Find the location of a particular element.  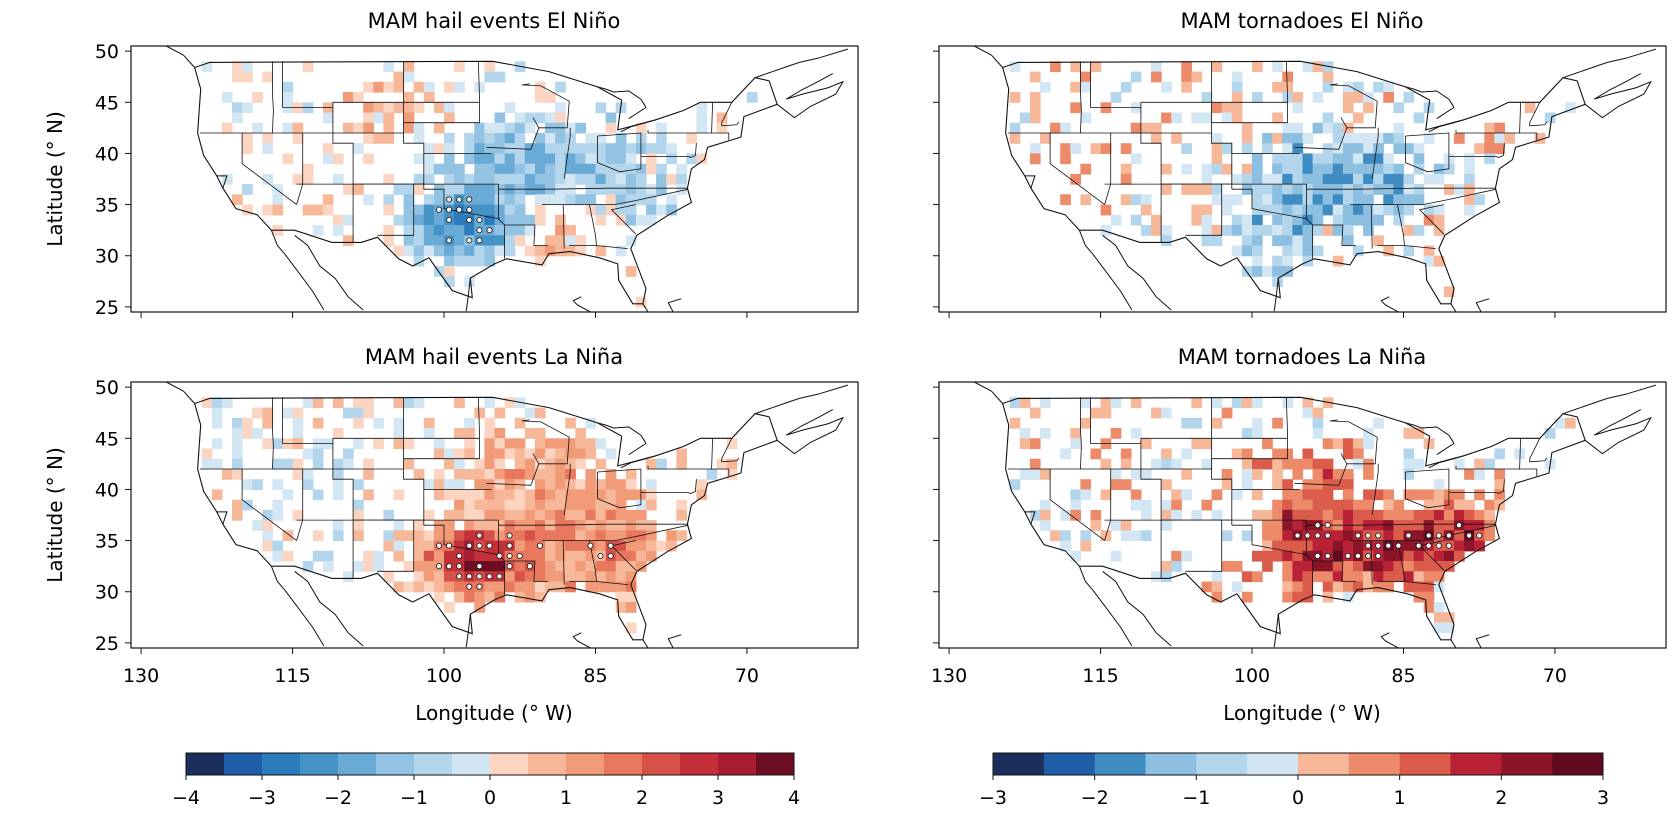

lat-tick-label: 40 is located at coordinates (107, 490).